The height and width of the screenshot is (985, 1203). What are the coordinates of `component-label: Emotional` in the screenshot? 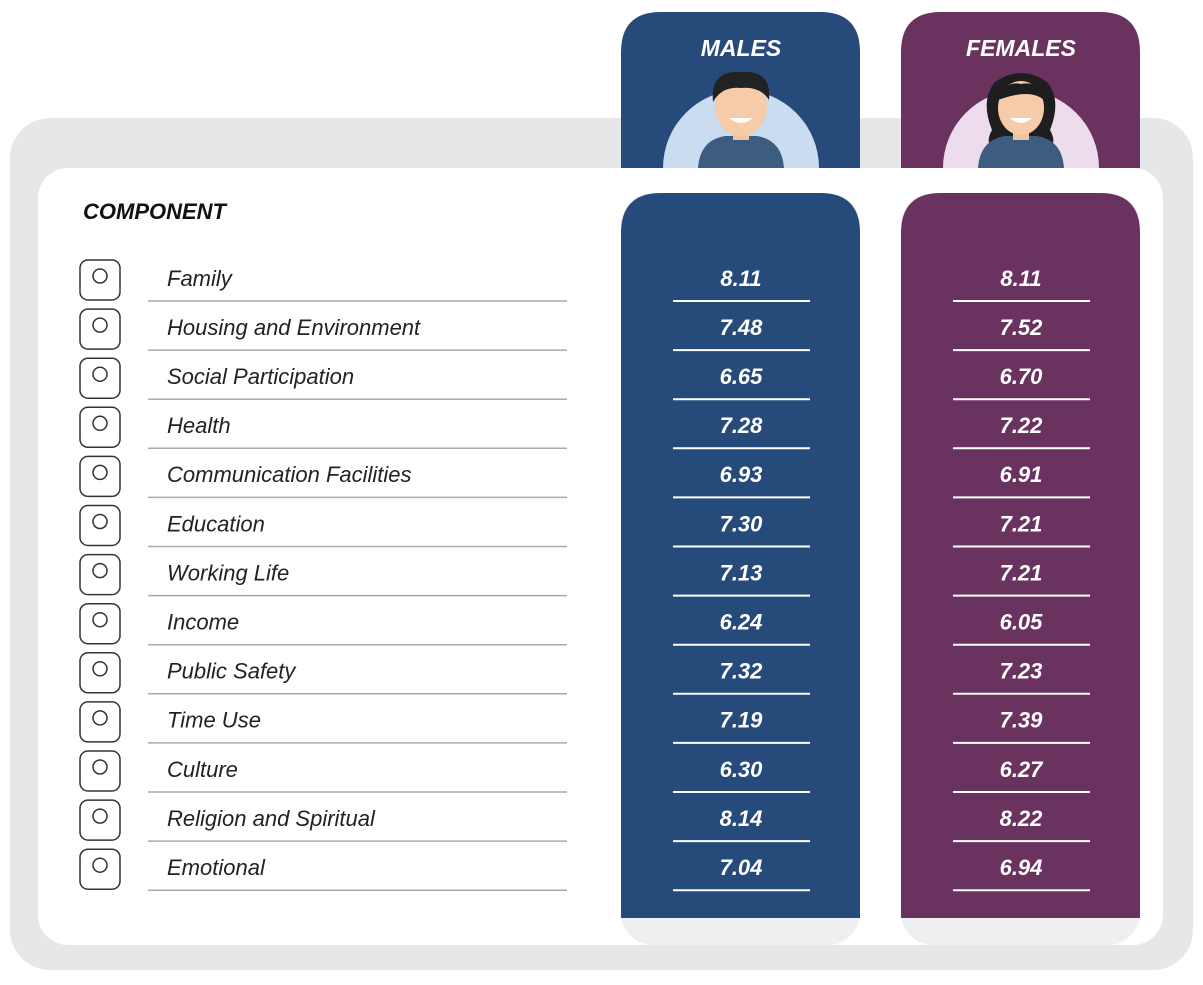 It's located at (216, 867).